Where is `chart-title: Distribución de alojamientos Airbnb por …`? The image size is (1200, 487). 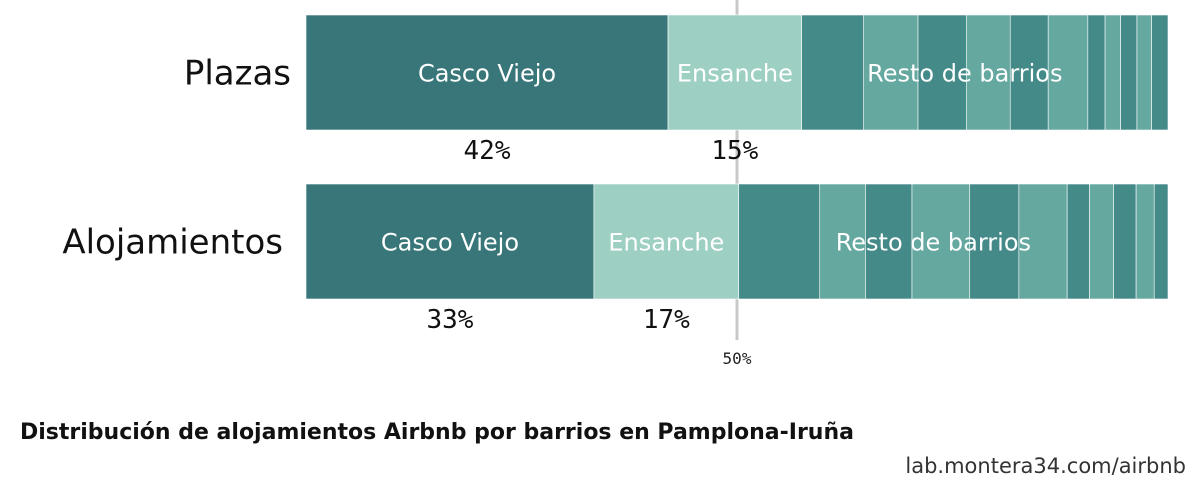
chart-title: Distribución de alojamientos Airbnb por … is located at coordinates (437, 432).